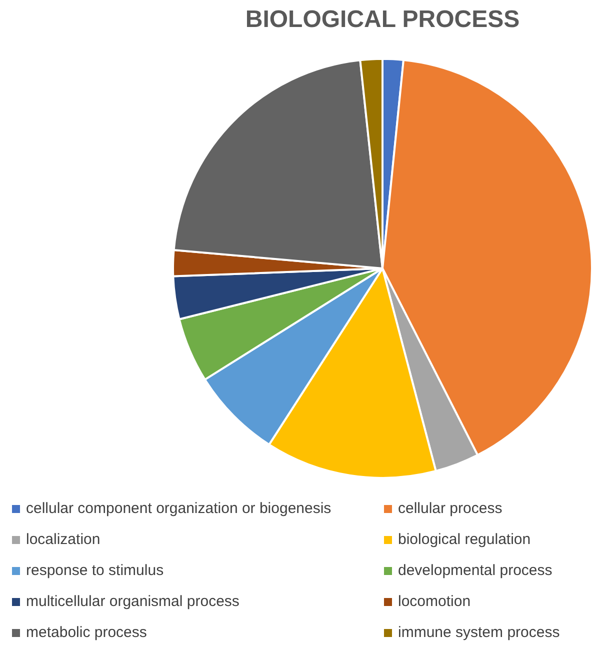 This screenshot has width=593, height=655. I want to click on legend-label: cellular component organization or biogenesis, so click(179, 508).